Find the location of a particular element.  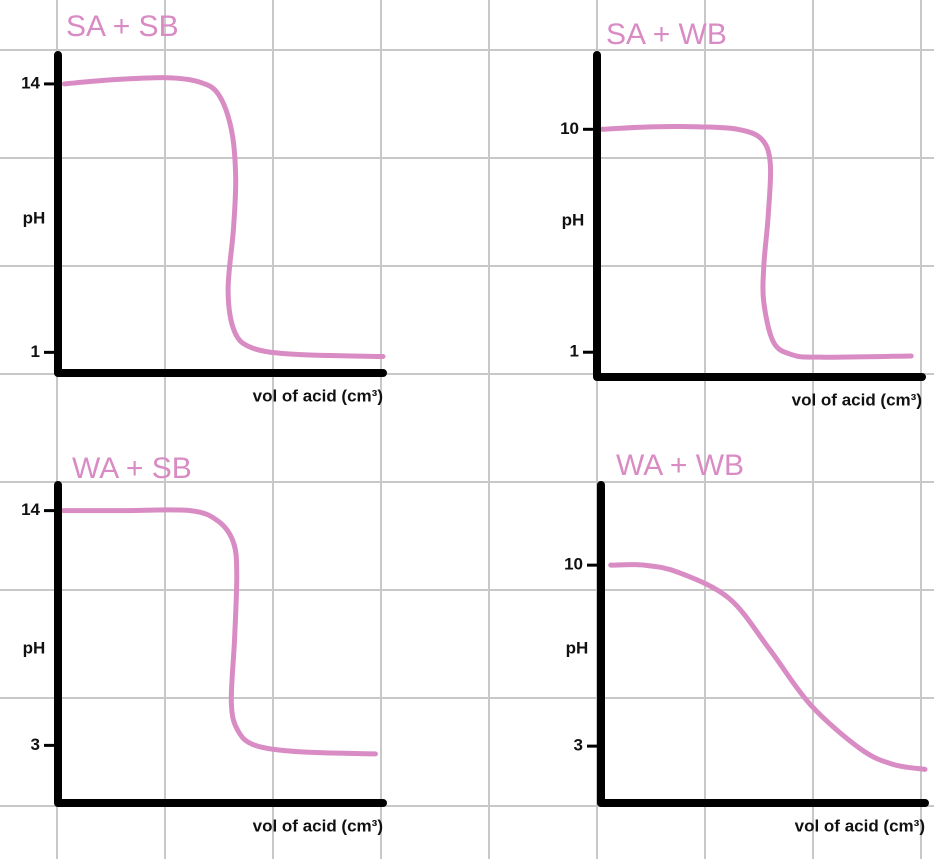

chart-title: WA + SB is located at coordinates (132, 468).